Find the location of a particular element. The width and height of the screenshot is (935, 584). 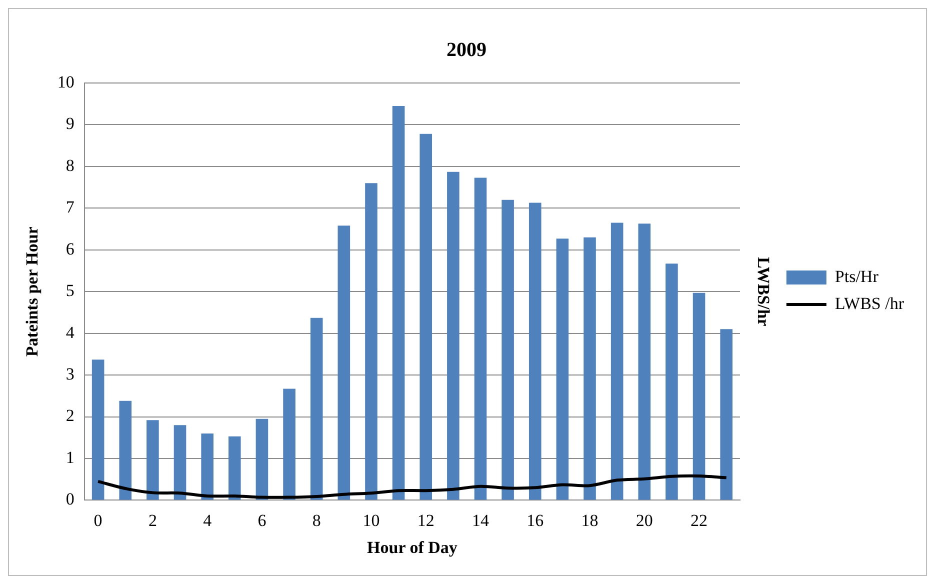

y-tick-label: 5 is located at coordinates (70, 290).